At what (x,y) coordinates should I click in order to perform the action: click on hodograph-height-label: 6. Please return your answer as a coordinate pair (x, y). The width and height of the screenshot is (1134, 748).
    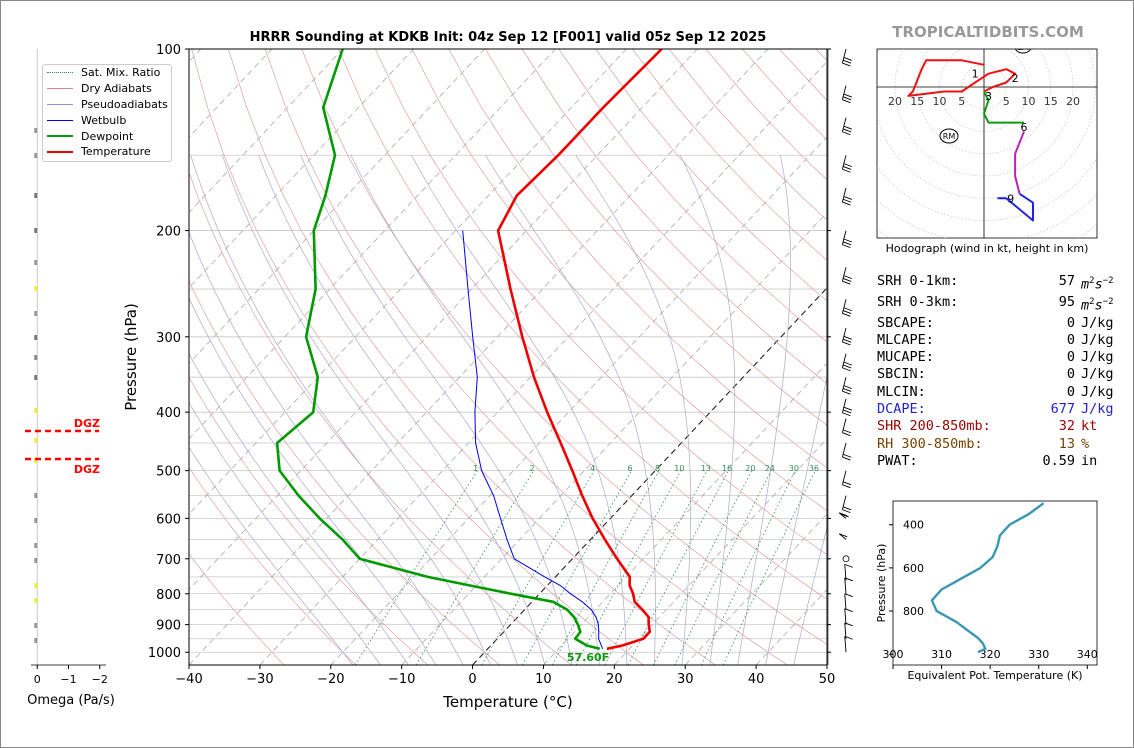
    Looking at the image, I should click on (1024, 127).